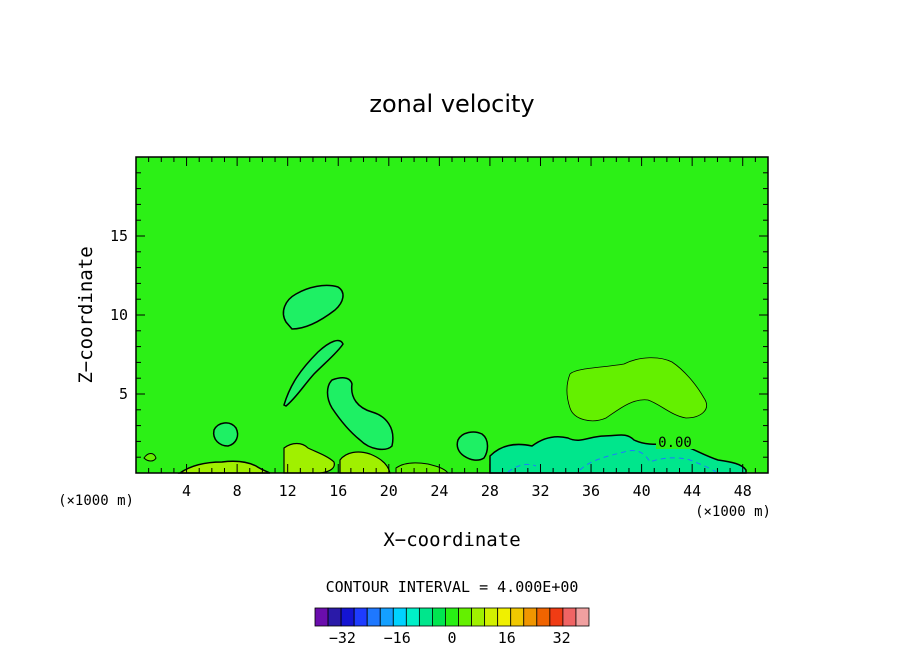 The image size is (904, 659). Describe the element at coordinates (451, 104) in the screenshot. I see `chart-title: zonal velocity` at that location.